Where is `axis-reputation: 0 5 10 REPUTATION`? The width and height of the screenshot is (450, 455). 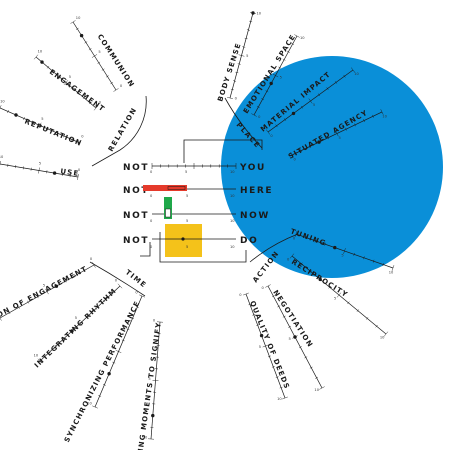
axis-reputation: 0 5 10 REPUTATION is located at coordinates (42, 124).